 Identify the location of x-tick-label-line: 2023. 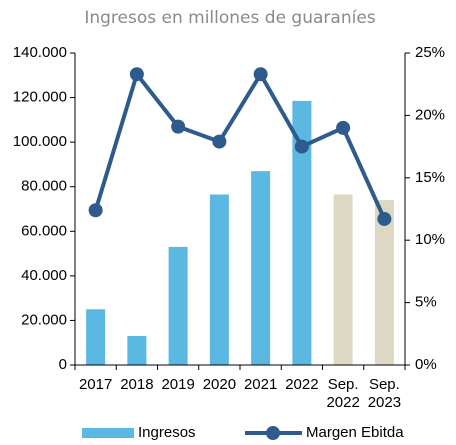
(384, 402).